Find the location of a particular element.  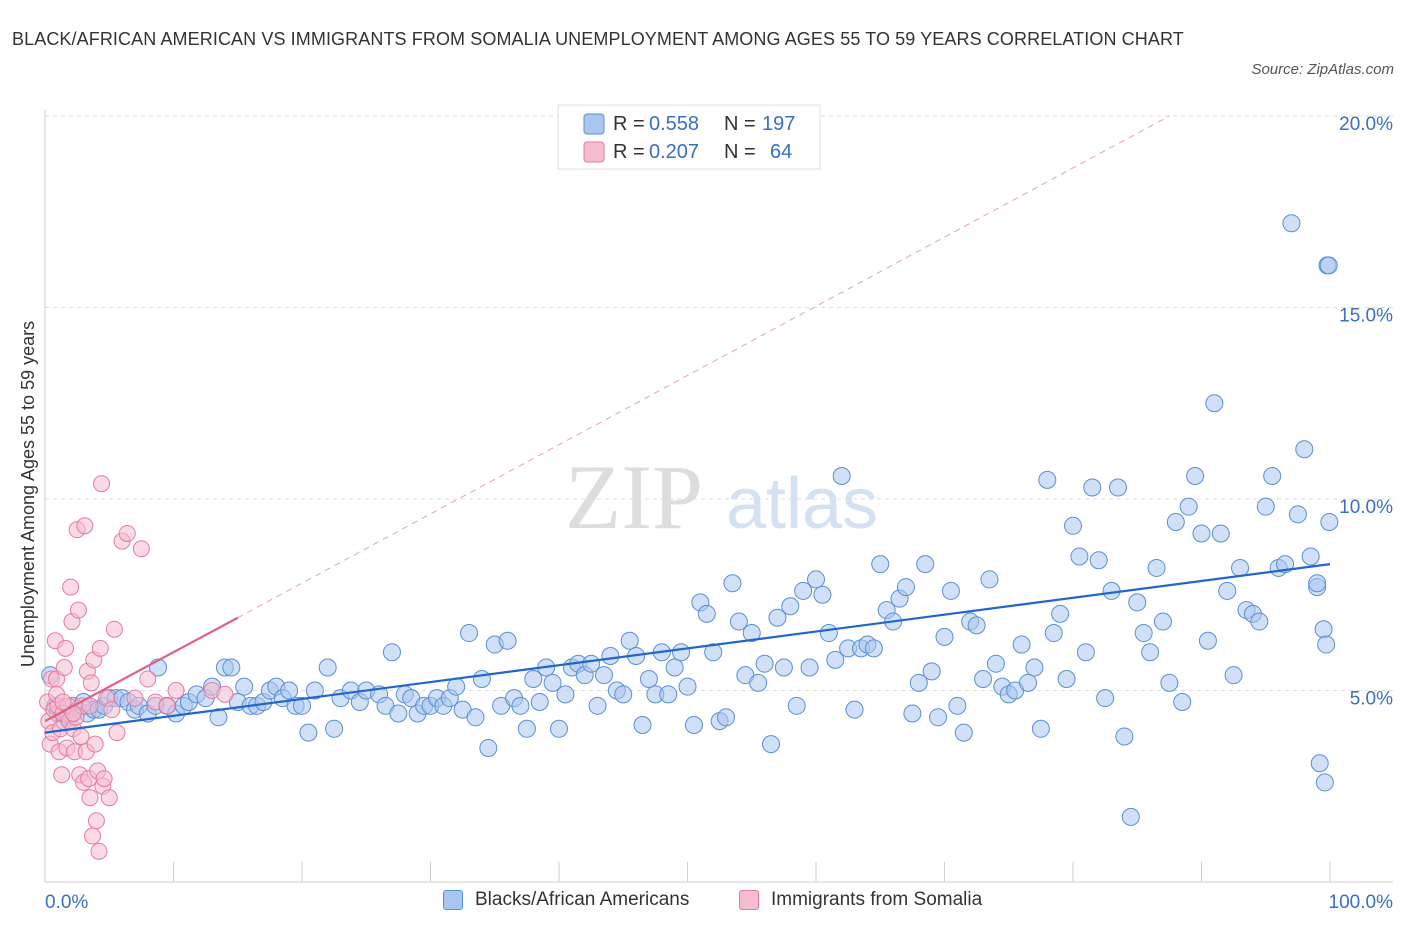

legend-blue-r-label: R = is located at coordinates (629, 124).